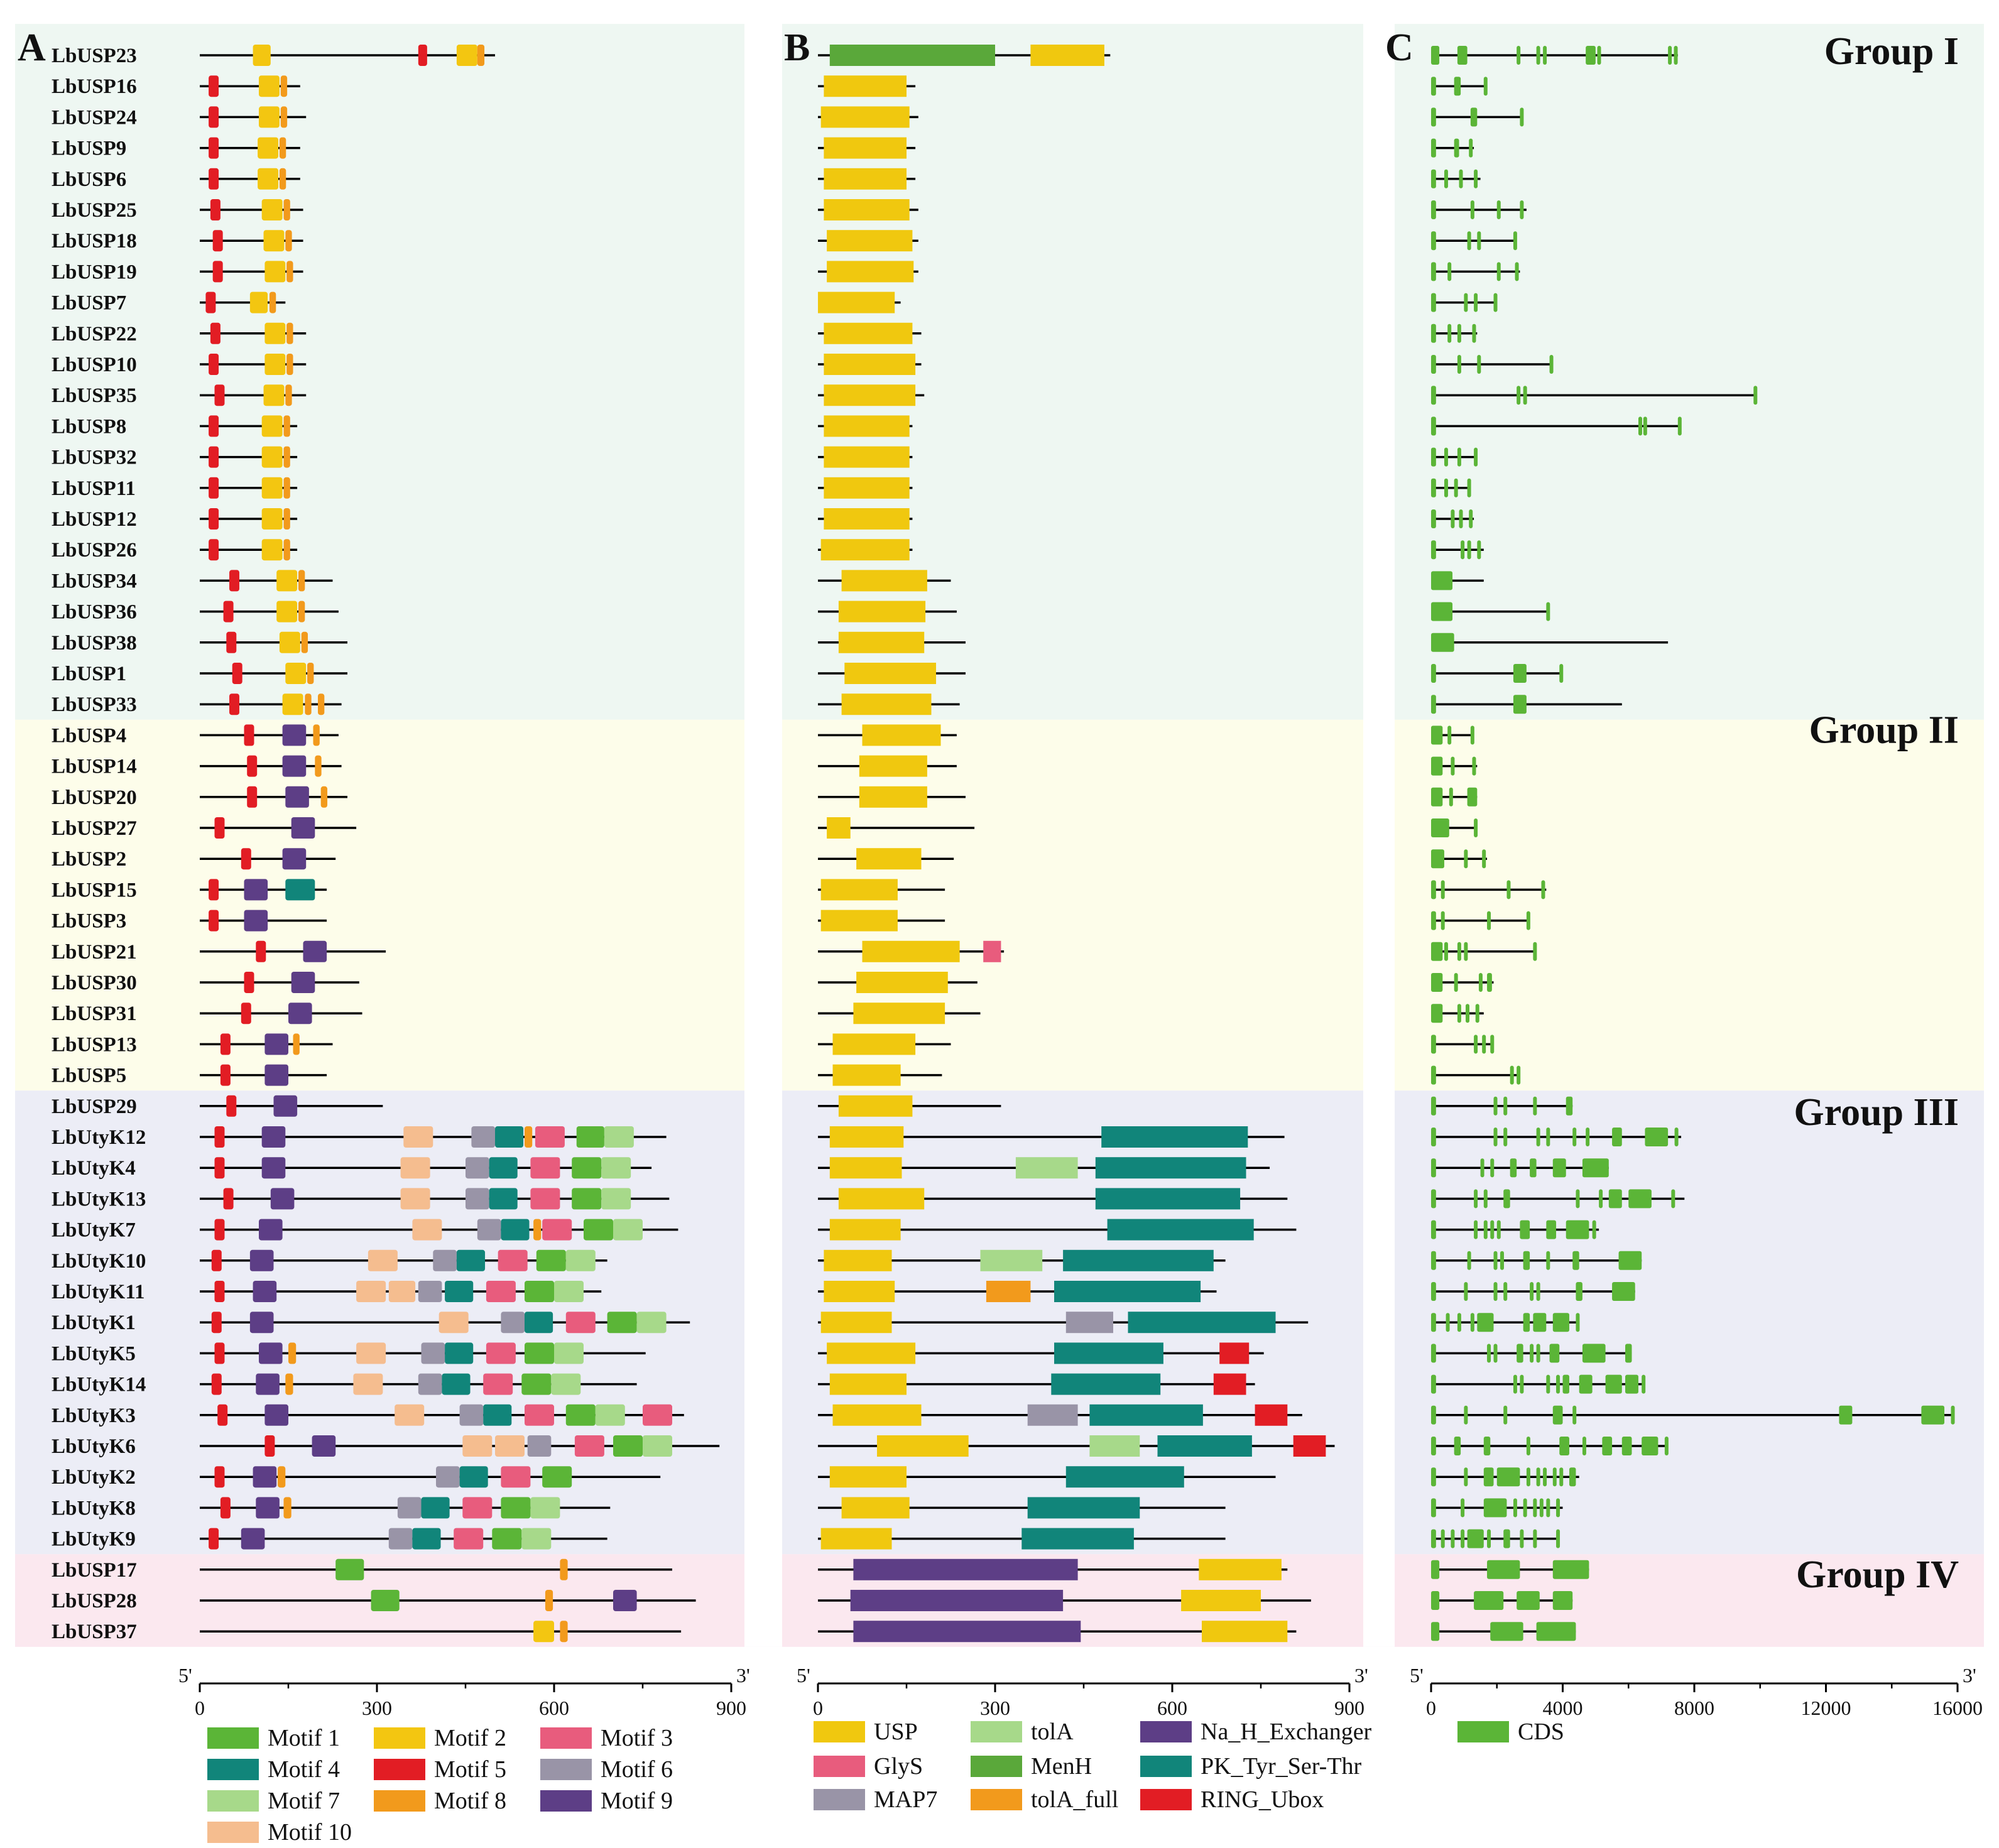 The width and height of the screenshot is (1999, 1848). Describe the element at coordinates (470, 1769) in the screenshot. I see `legend-label: Motif 5` at that location.